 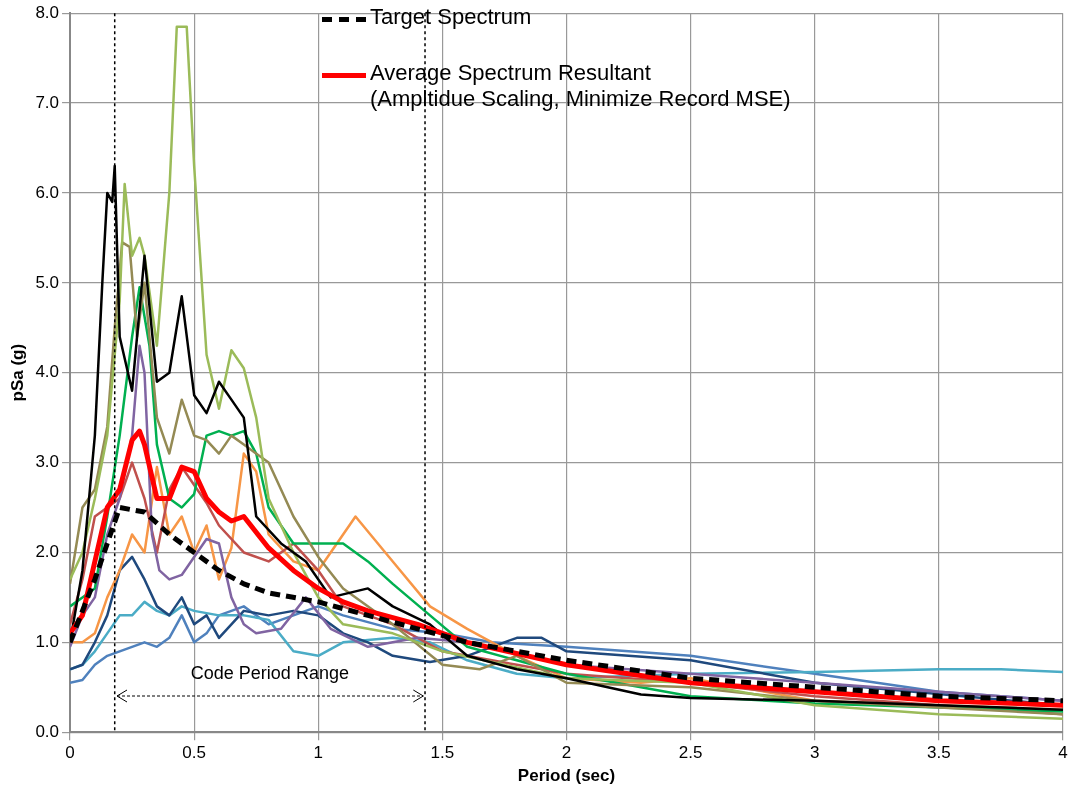 I want to click on x-tick-label: 3.5, so click(x=939, y=753).